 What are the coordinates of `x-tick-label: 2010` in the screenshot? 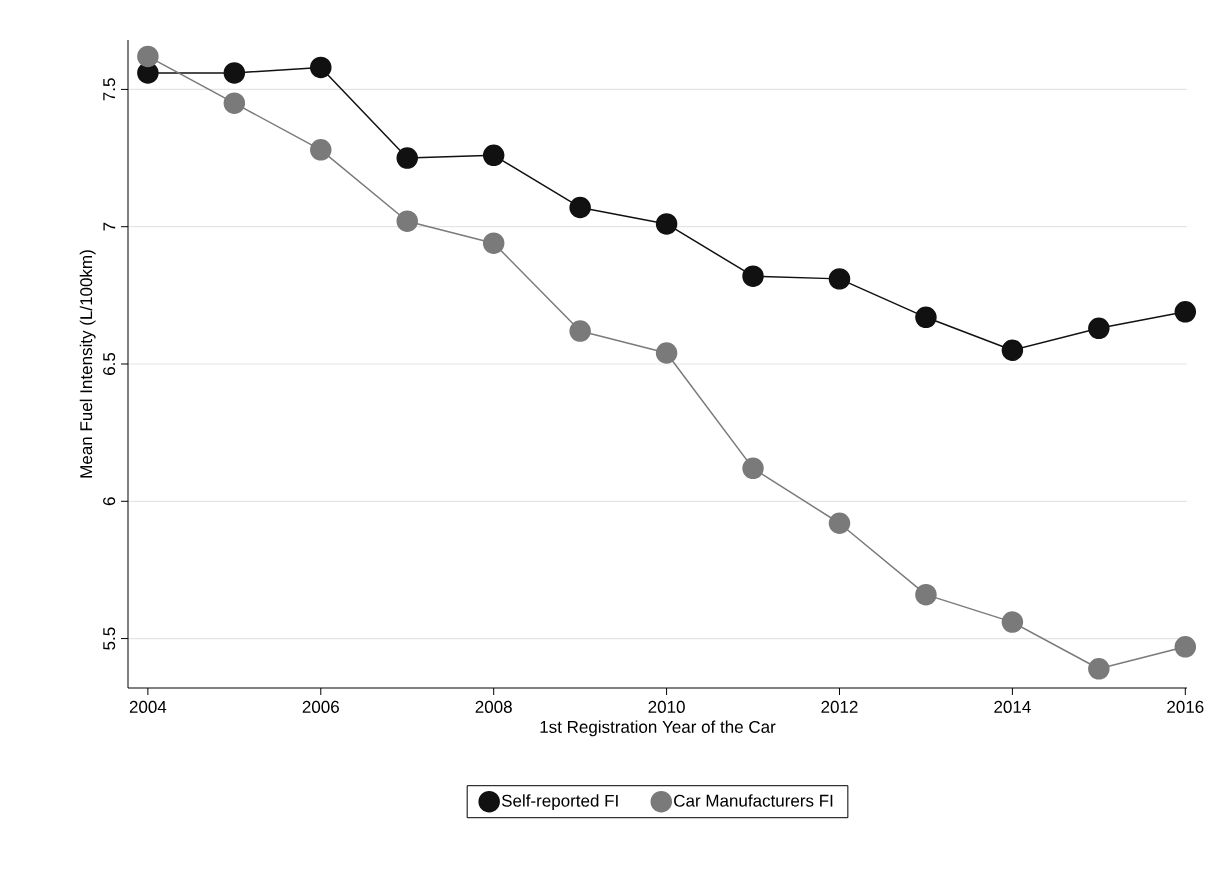 It's located at (666, 706).